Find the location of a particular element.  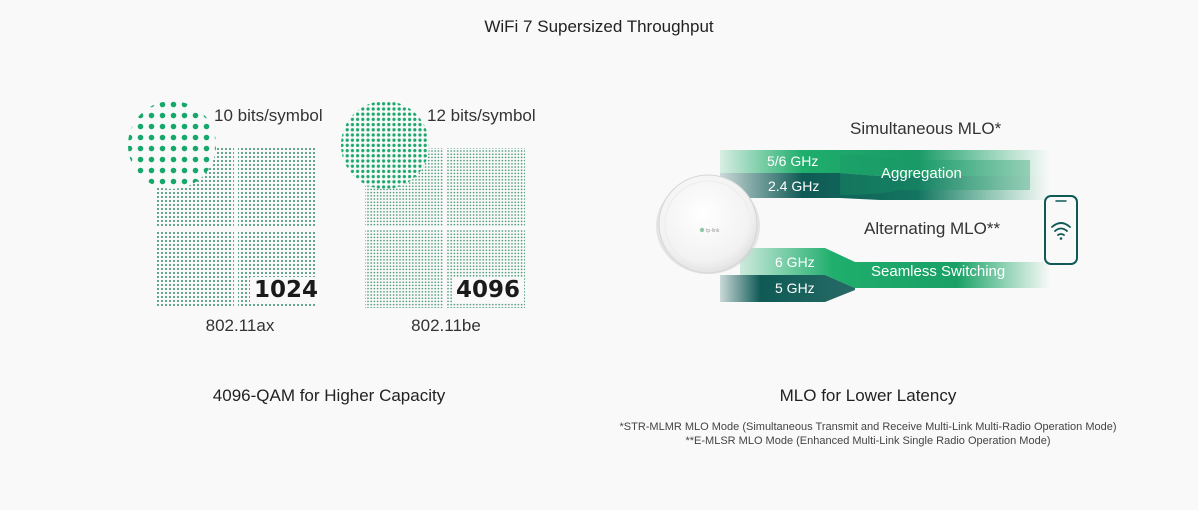

seamless-switching-label: Seamless Switching is located at coordinates (938, 271).